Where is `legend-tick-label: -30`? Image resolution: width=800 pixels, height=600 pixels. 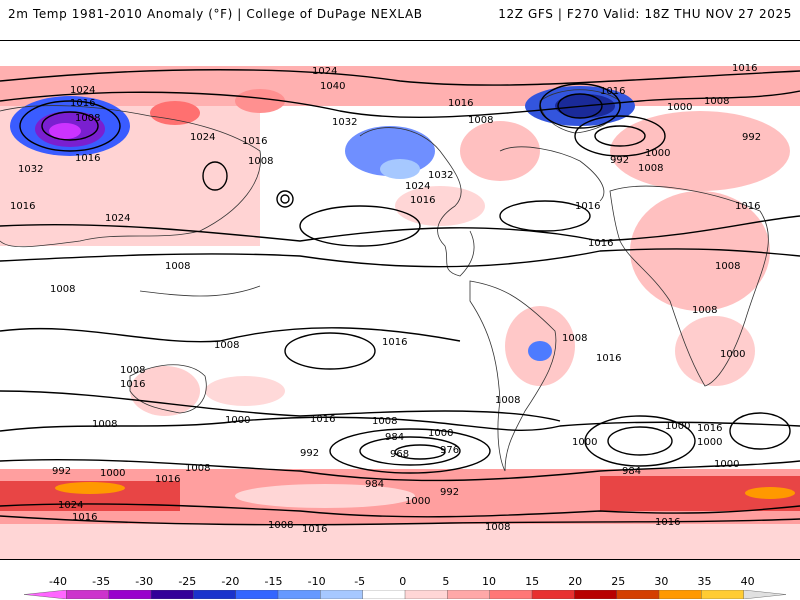
legend-tick-label: -30 is located at coordinates (144, 581).